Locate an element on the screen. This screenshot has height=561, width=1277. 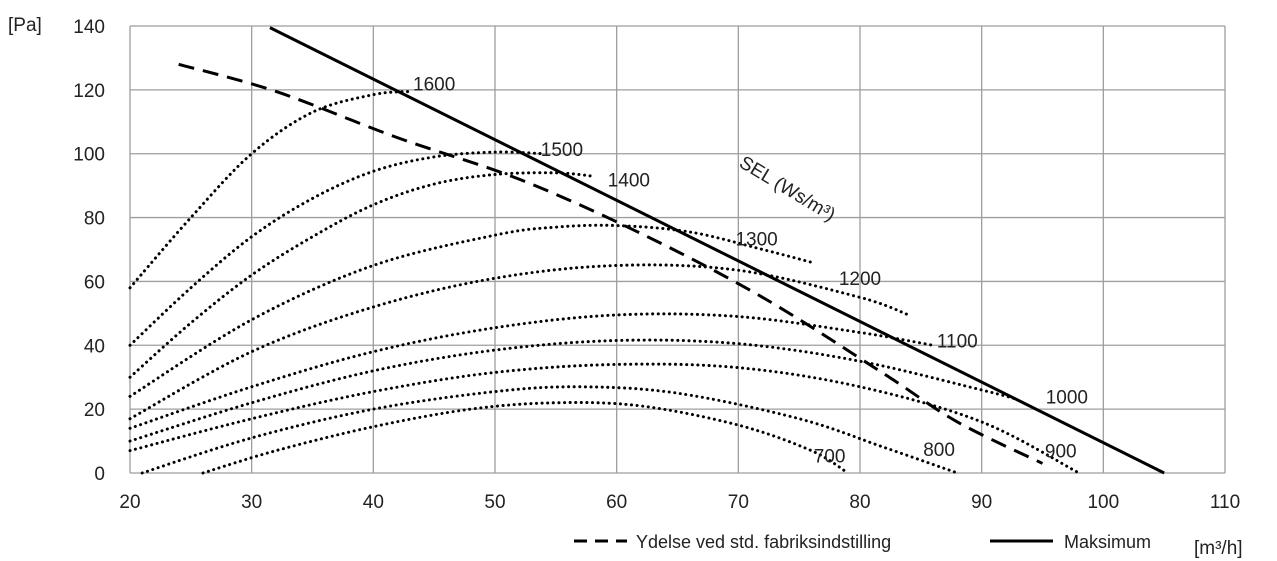
x-tick-label-6: 80 is located at coordinates (859, 502).